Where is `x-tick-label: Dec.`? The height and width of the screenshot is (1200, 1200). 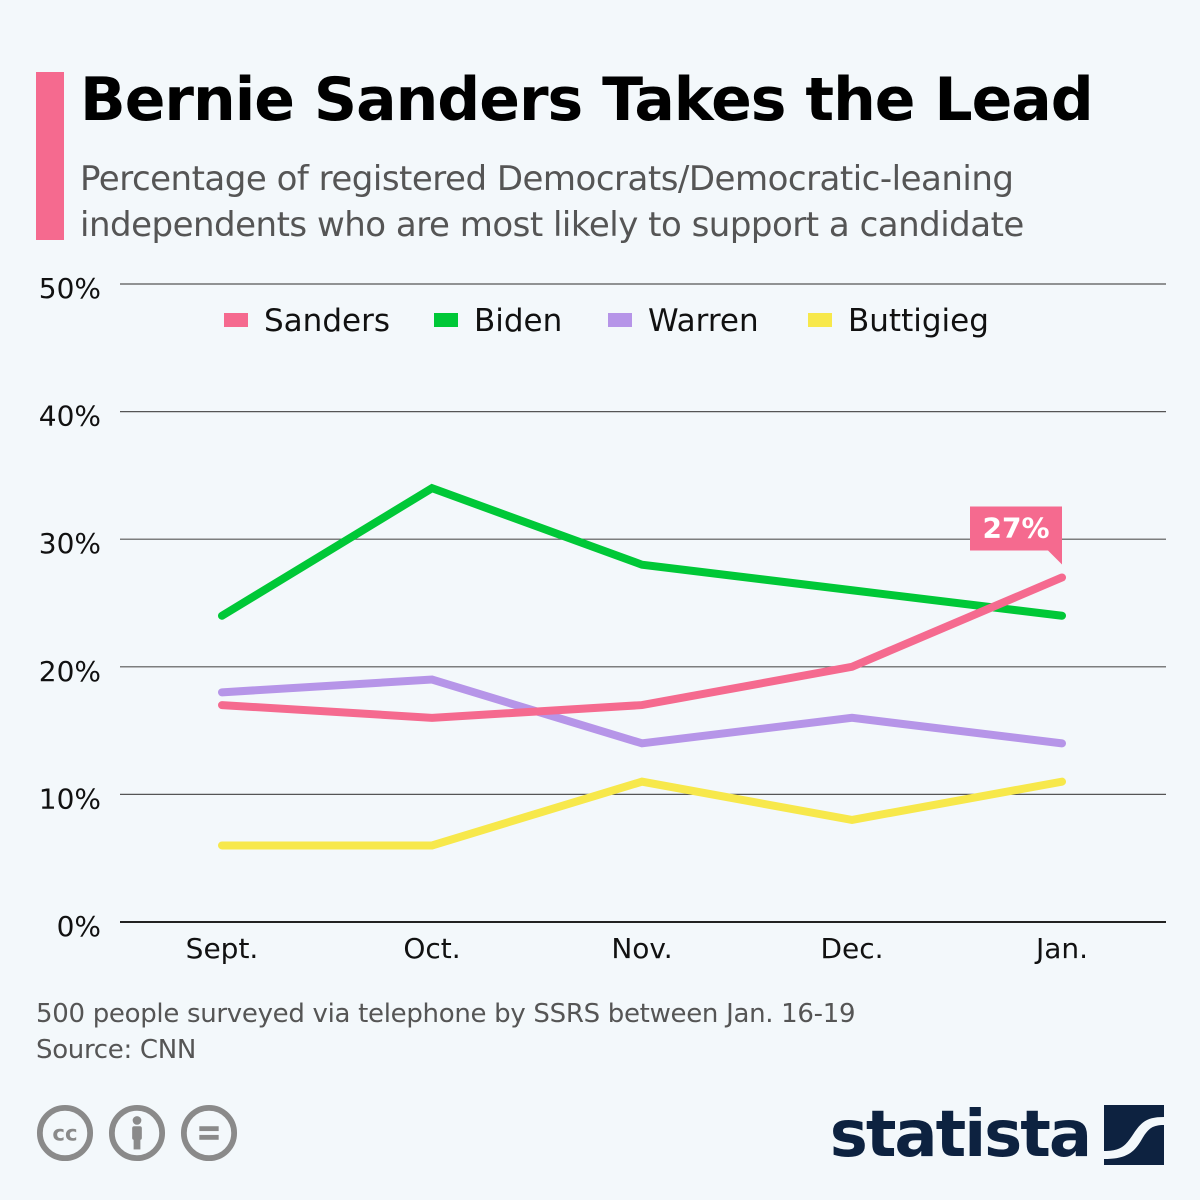
x-tick-label: Dec. is located at coordinates (851, 948).